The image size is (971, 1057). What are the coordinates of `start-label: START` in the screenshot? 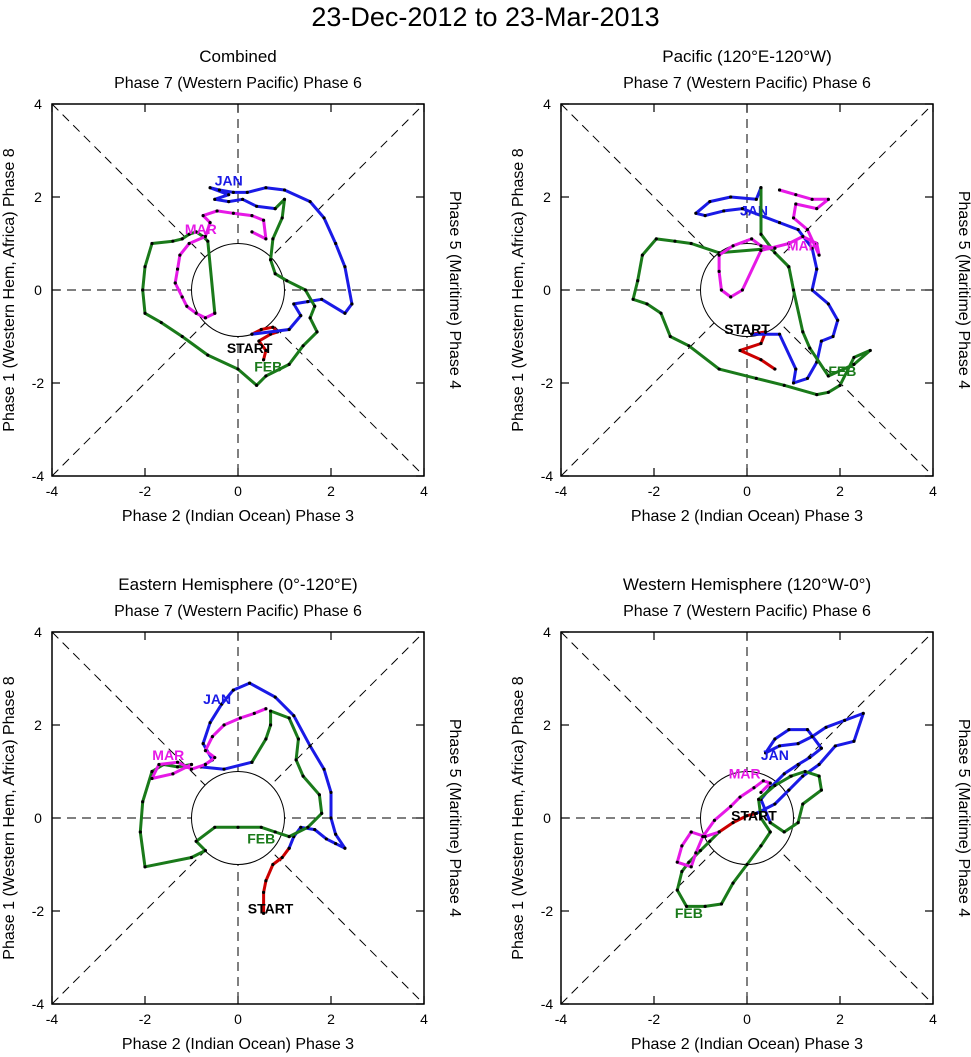 It's located at (747, 329).